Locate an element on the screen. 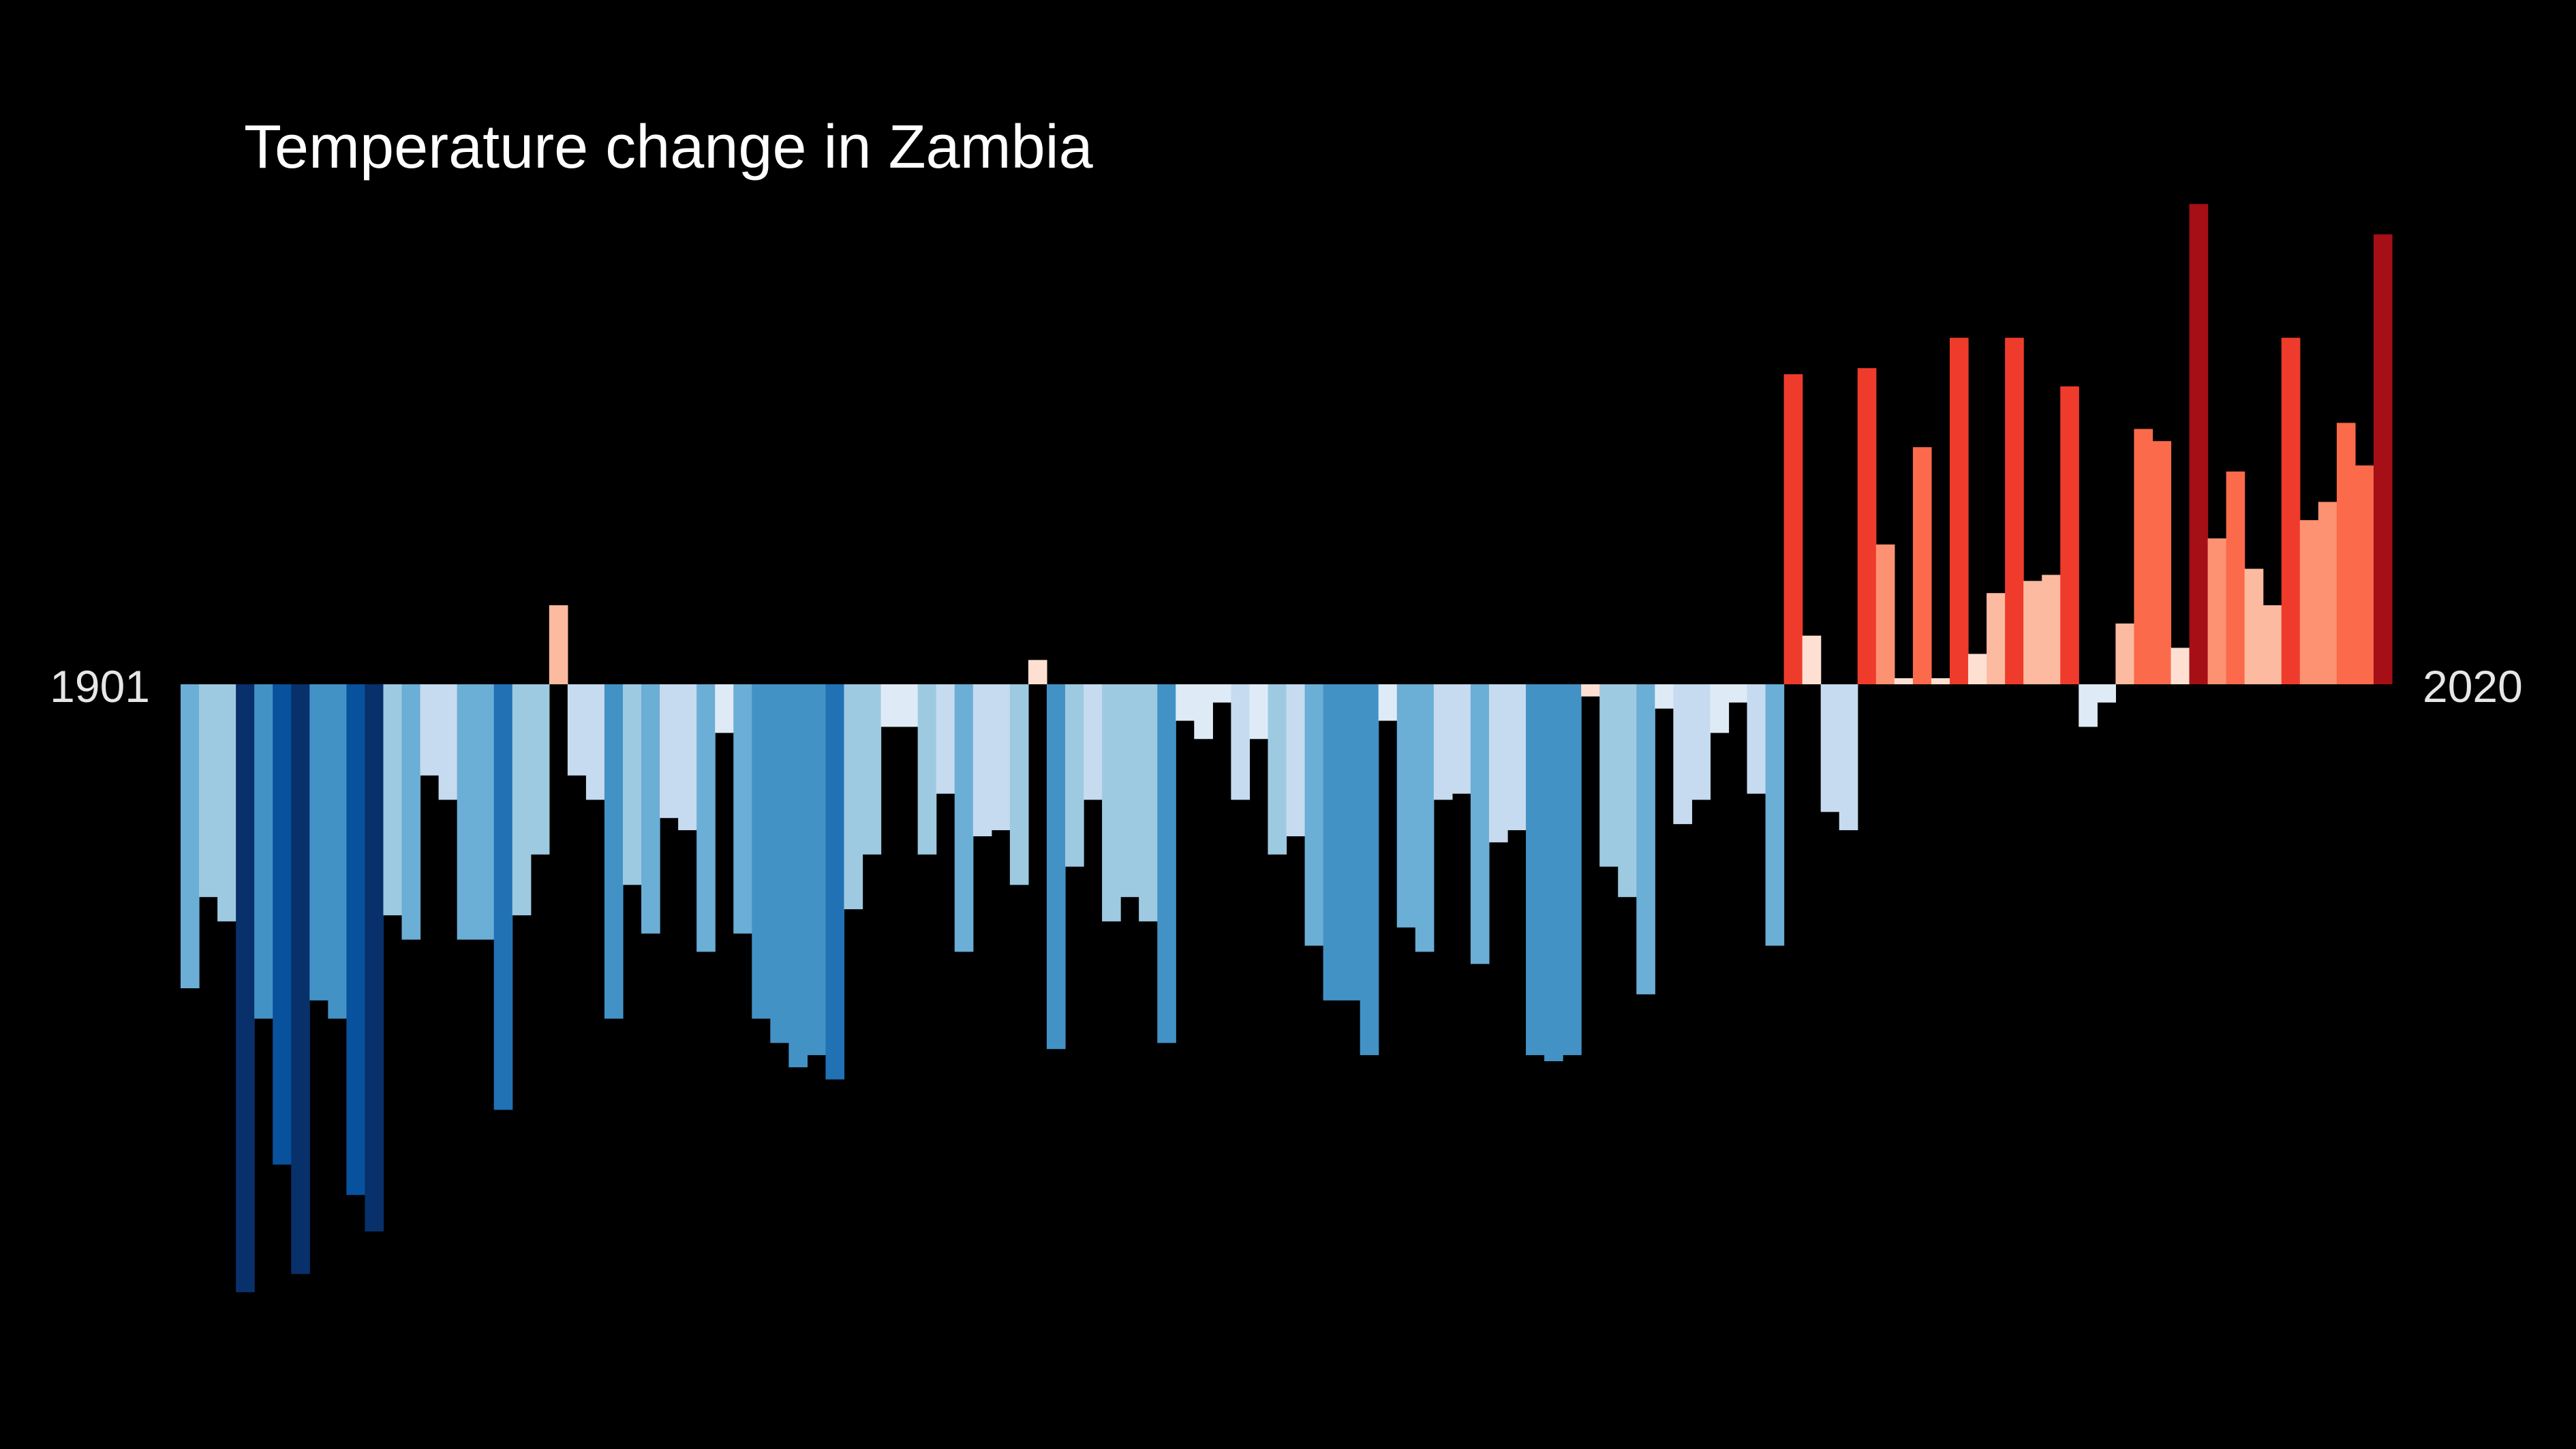  bar-2015 is located at coordinates (2291, 511).